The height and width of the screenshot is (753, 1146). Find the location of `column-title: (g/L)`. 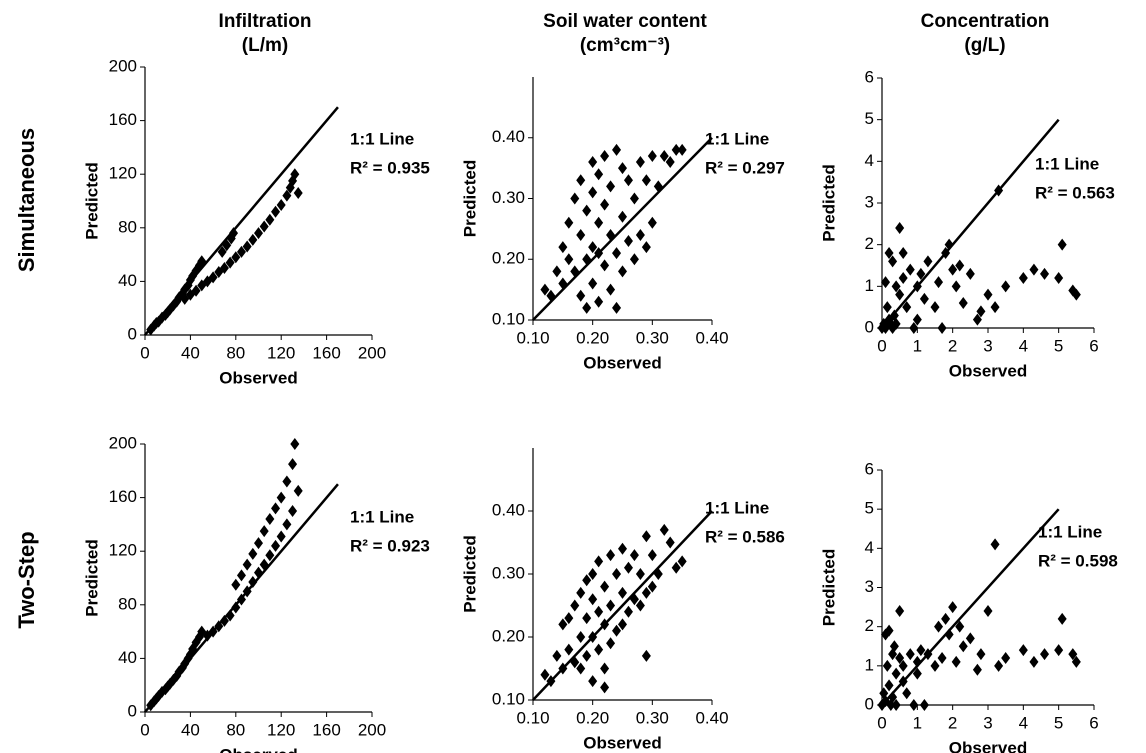

column-title: (g/L) is located at coordinates (984, 45).